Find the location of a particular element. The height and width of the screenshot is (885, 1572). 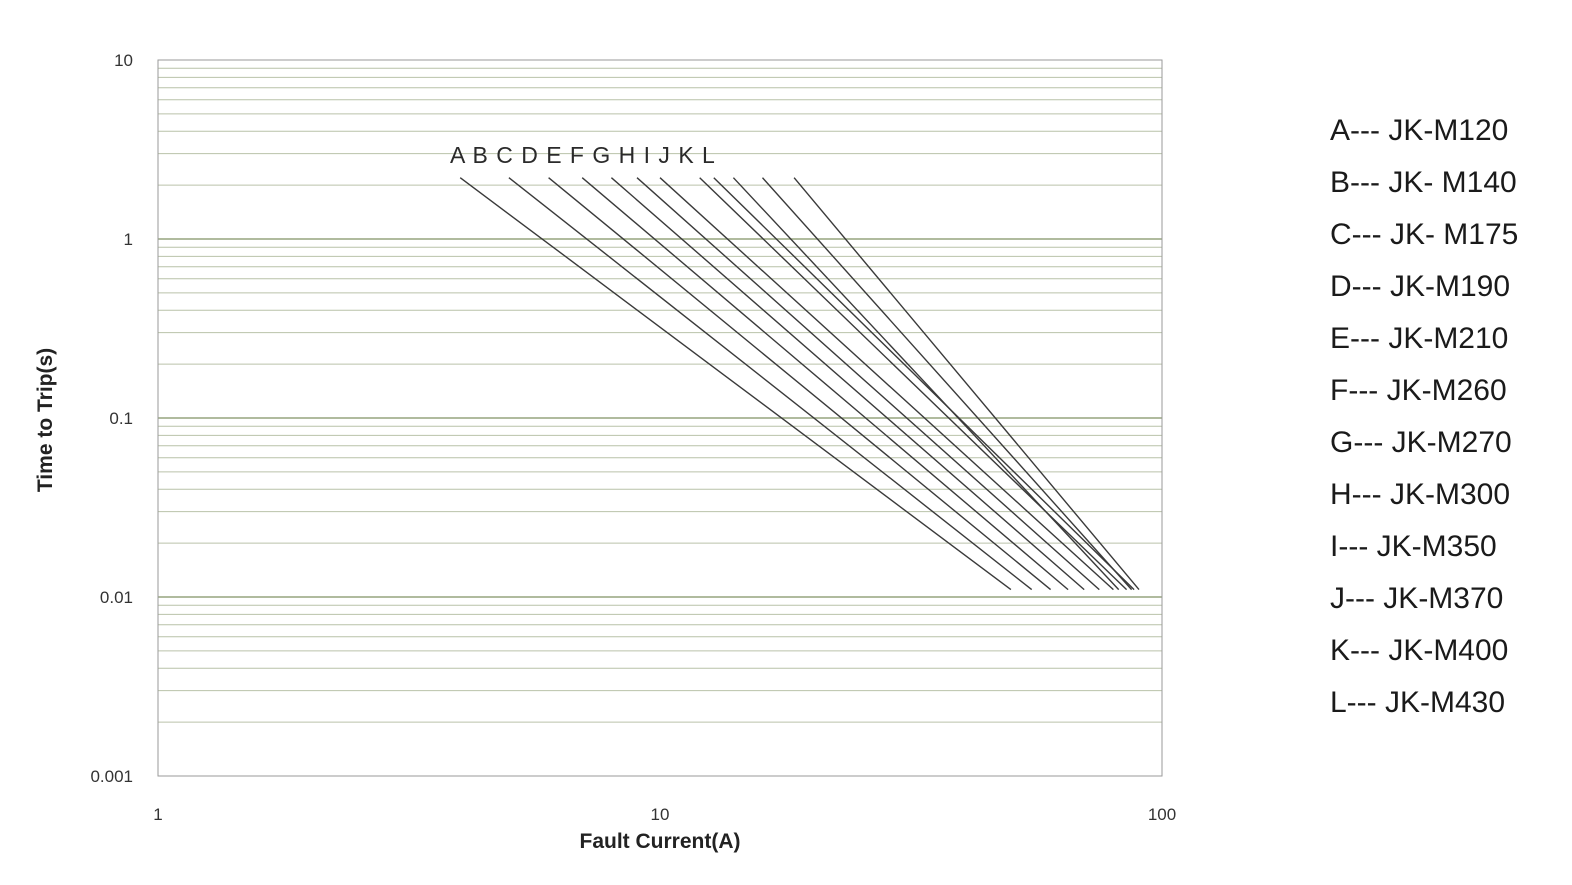

legend-entry: K--- JK-M400 is located at coordinates (1419, 650).